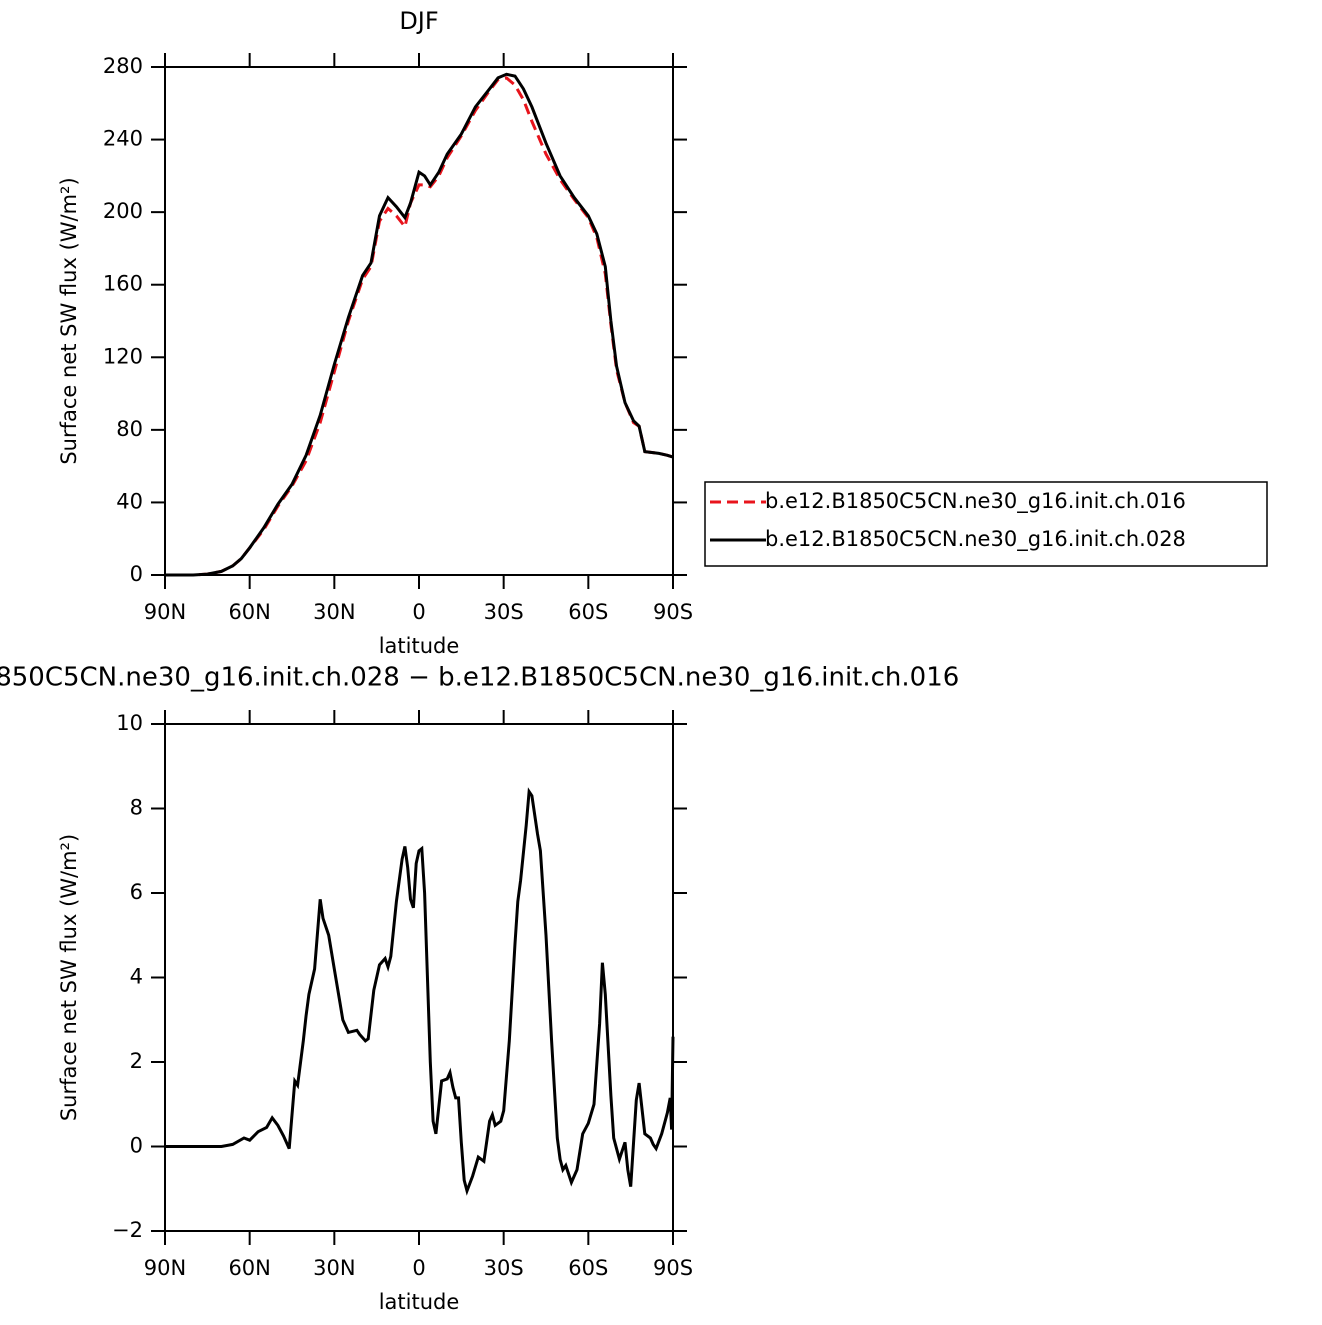 The height and width of the screenshot is (1325, 1322). What do you see at coordinates (975, 539) in the screenshot?
I see `legend-label: b.e12.B1850C5CN.ne30_g16.init.ch.028` at bounding box center [975, 539].